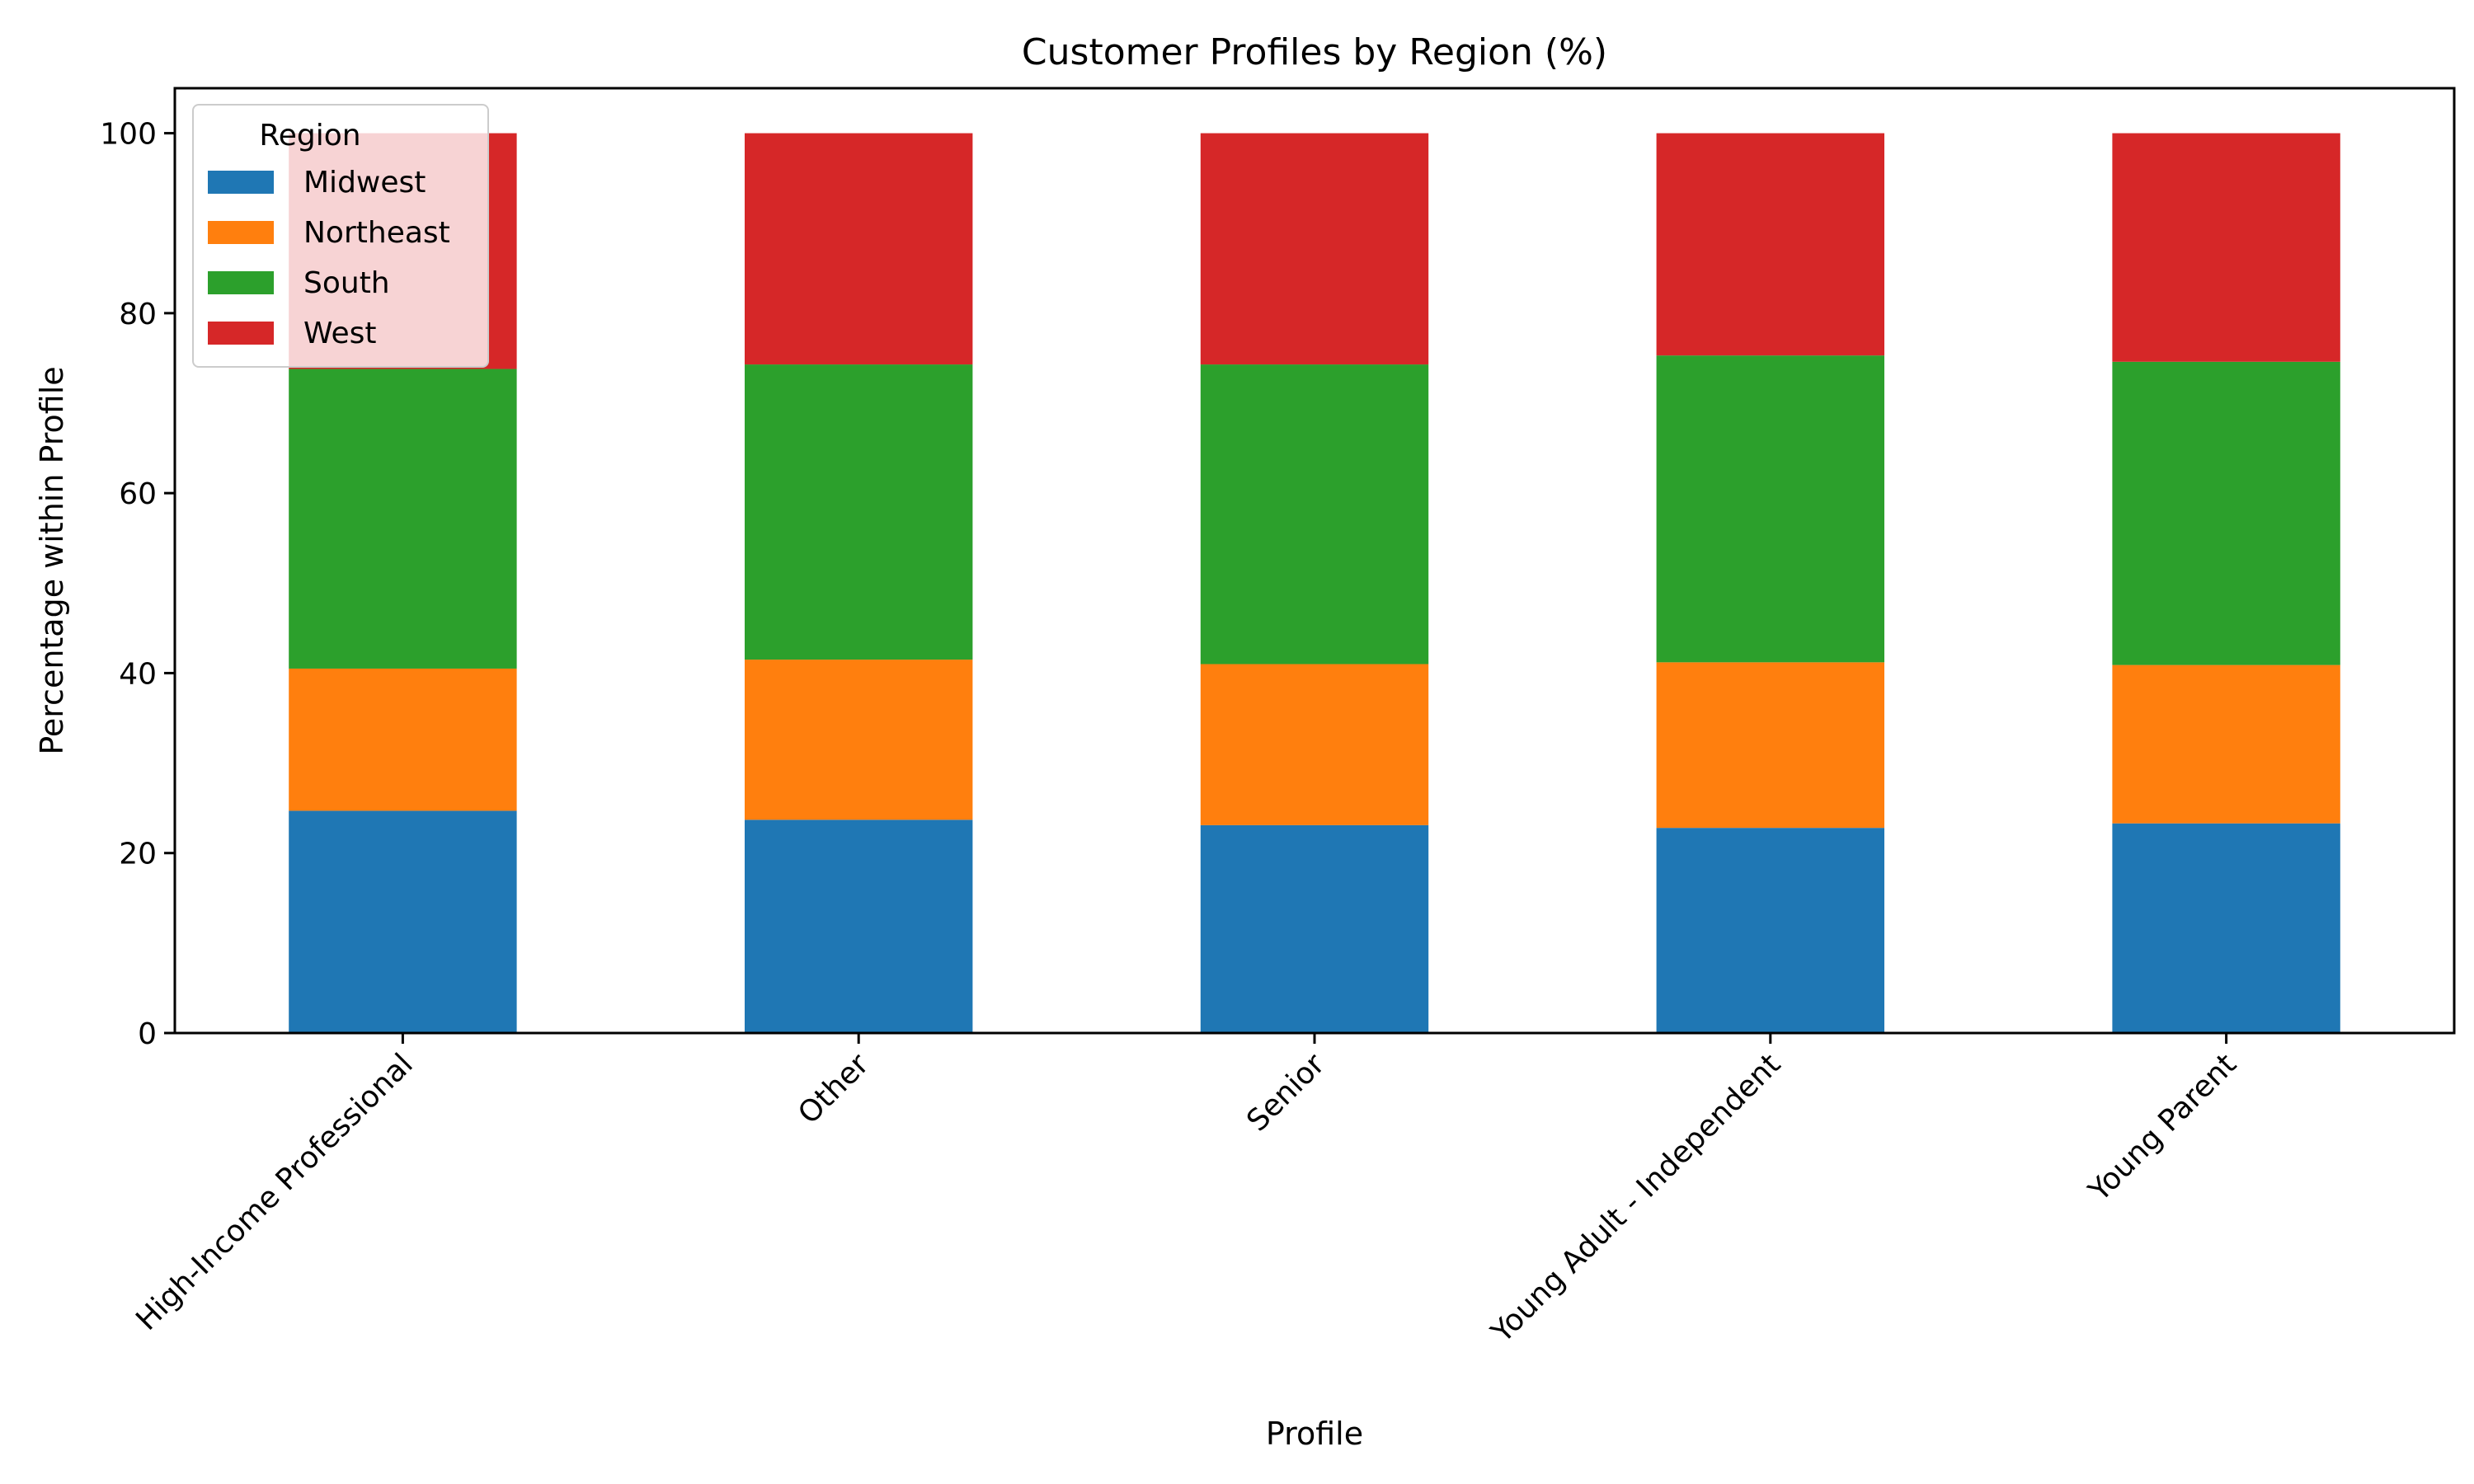 The height and width of the screenshot is (1484, 2474). Describe the element at coordinates (833, 1088) in the screenshot. I see `x-tick-label: Other` at that location.